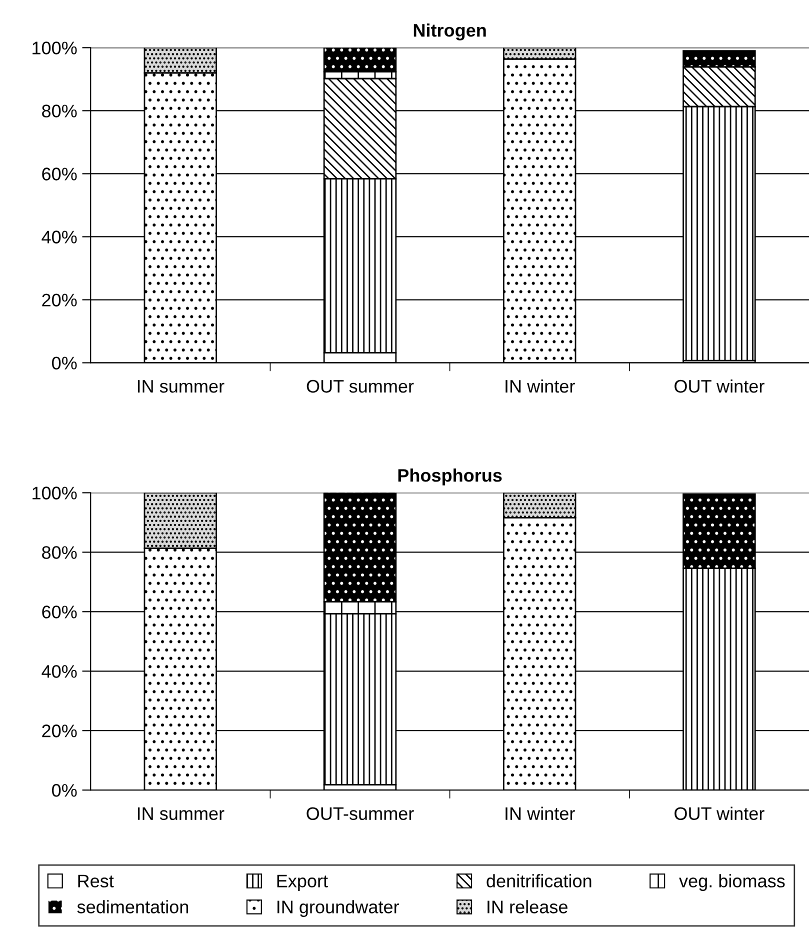  Describe the element at coordinates (732, 882) in the screenshot. I see `legend-label: veg. biomass` at that location.